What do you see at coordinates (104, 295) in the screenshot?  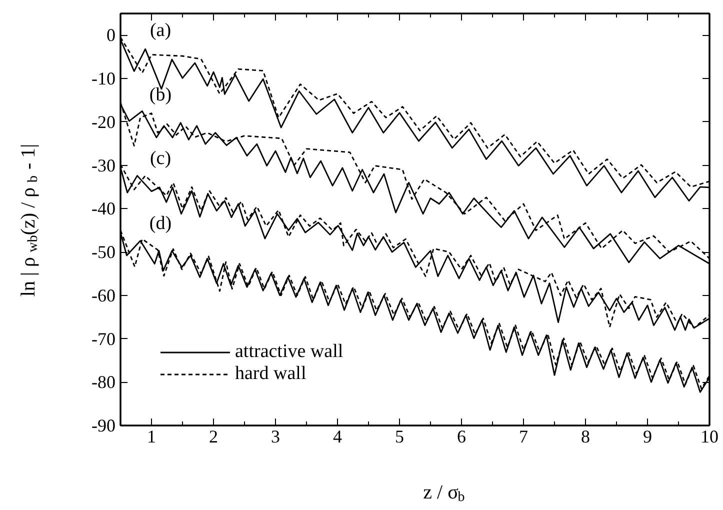 I see `y-tick-label: -60` at bounding box center [104, 295].